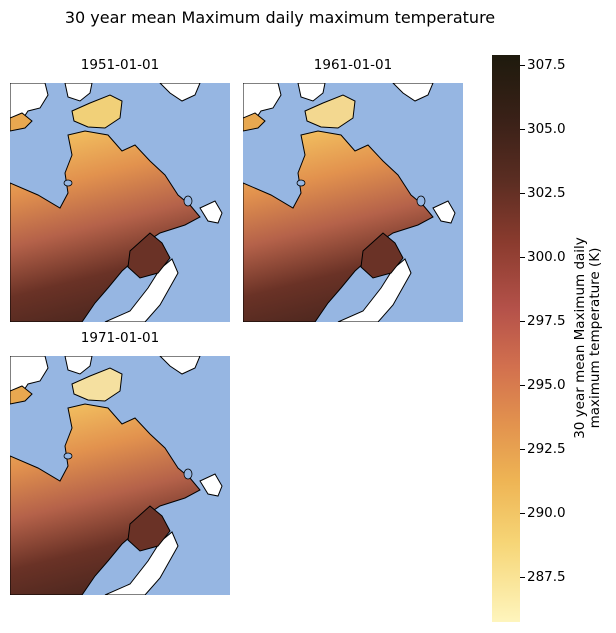 The width and height of the screenshot is (616, 633). I want to click on colorbar-tick-label: 297.5, so click(546, 321).